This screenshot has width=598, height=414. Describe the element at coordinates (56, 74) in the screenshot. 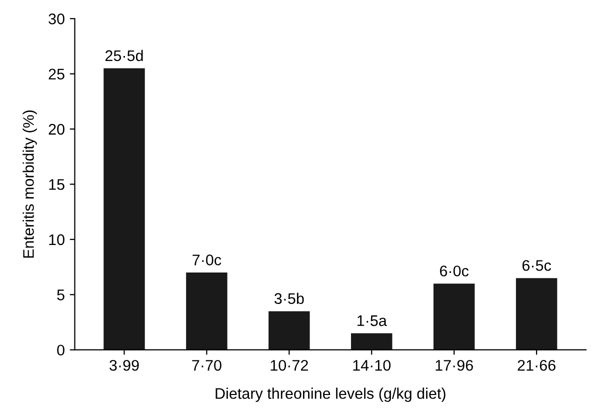

I see `y-tick-label: 25` at that location.